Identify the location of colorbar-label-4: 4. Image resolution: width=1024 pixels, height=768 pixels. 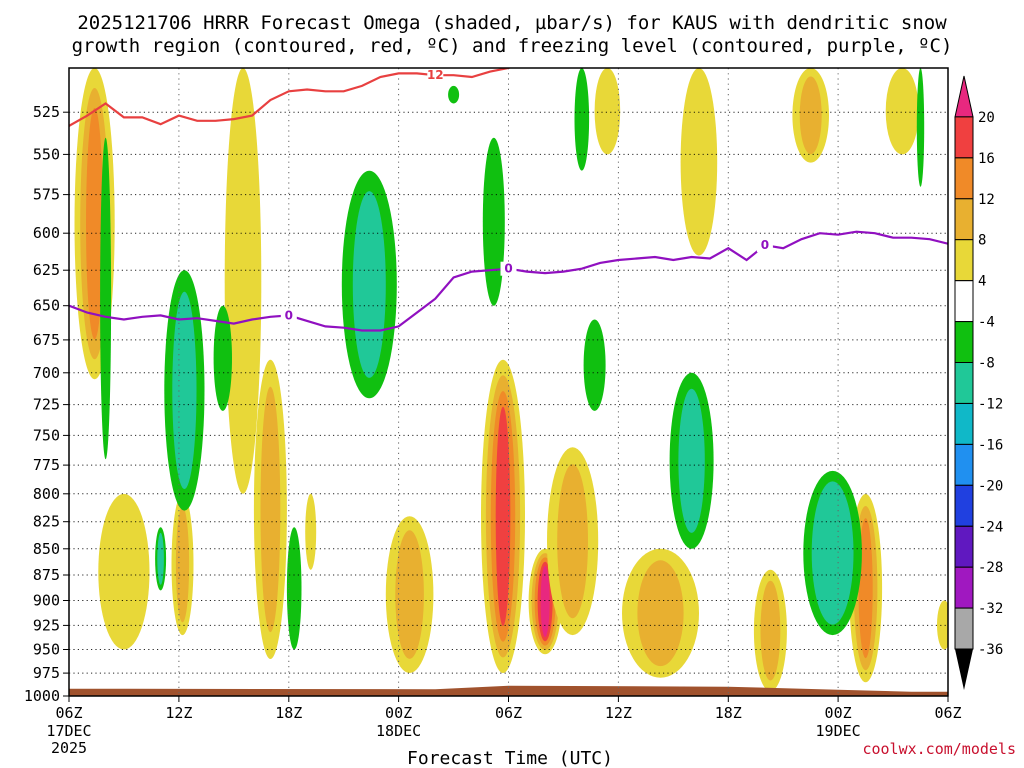
(982, 282).